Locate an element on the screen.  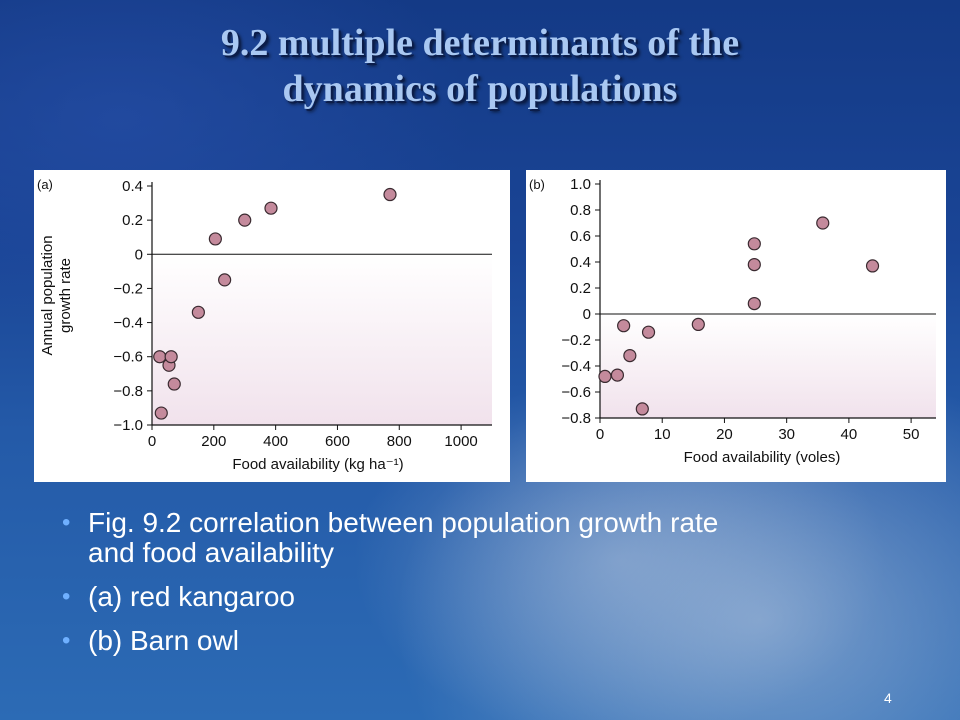
bullet-item: • (b) Barn owl is located at coordinates (412, 641).